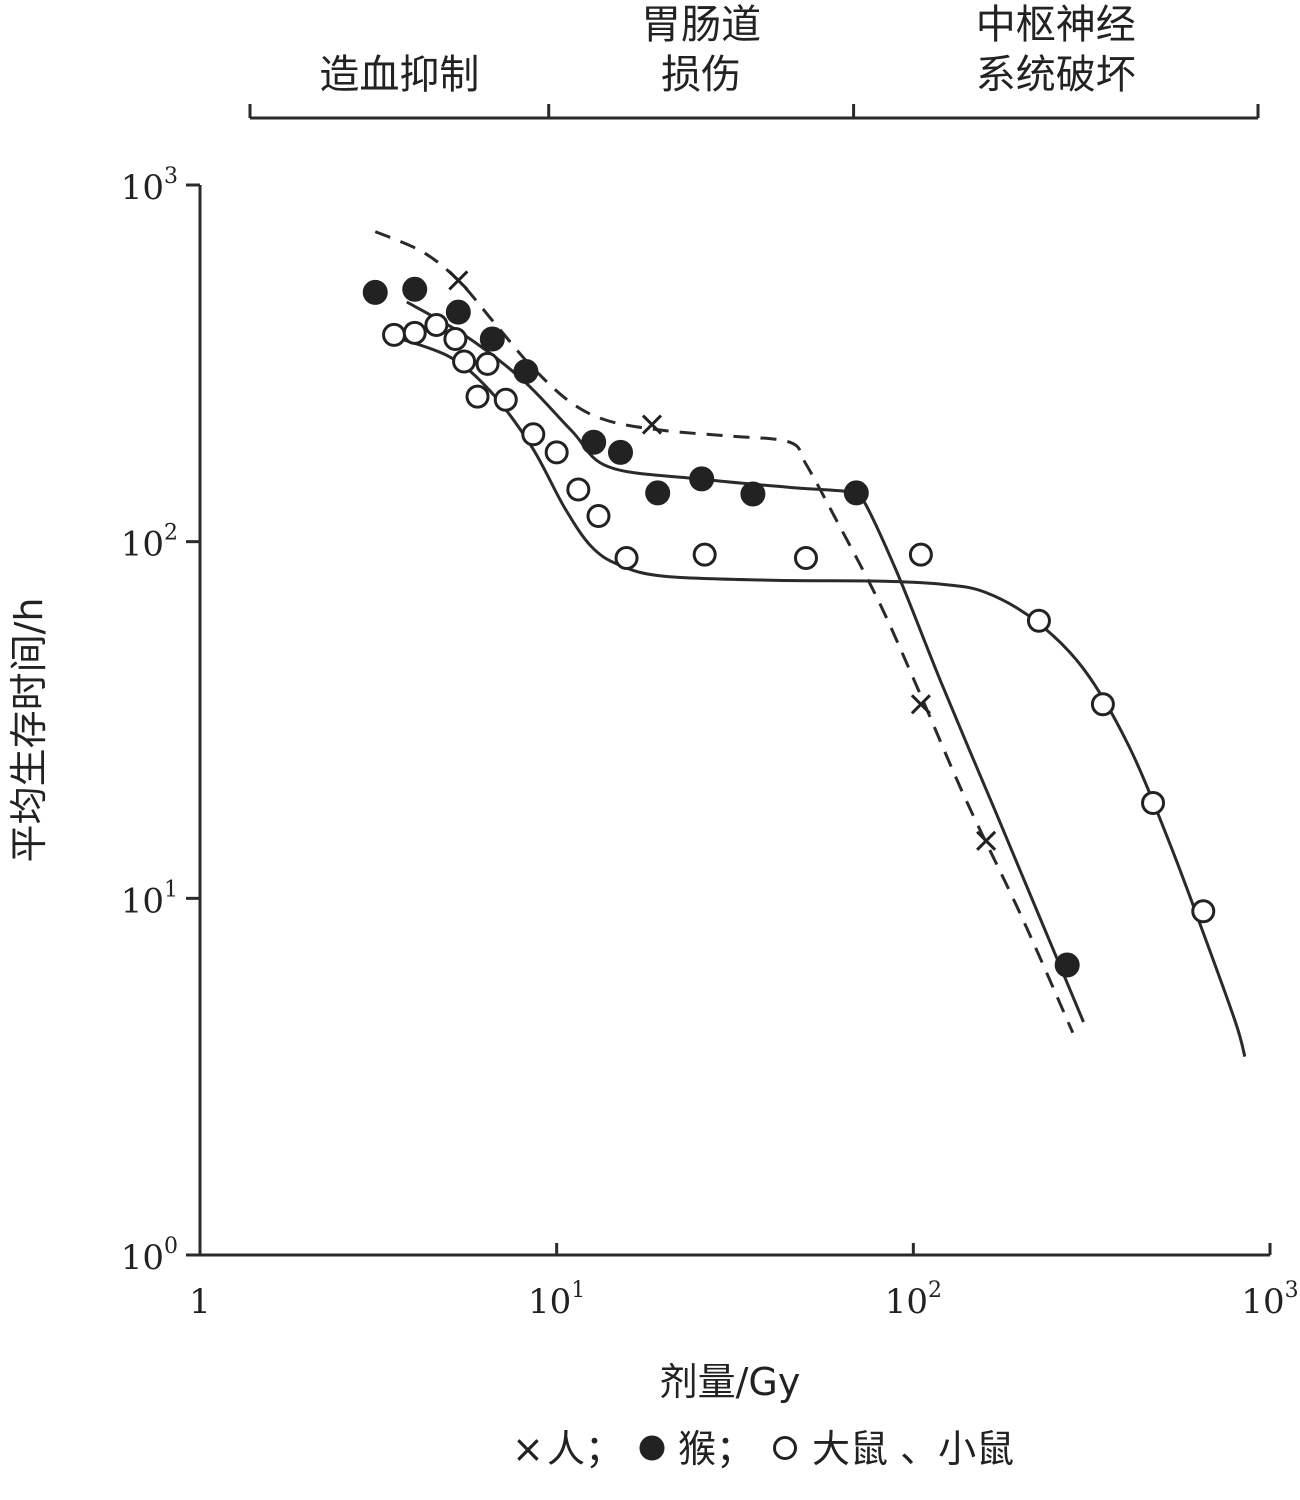 This screenshot has width=1300, height=1500. What do you see at coordinates (730, 1382) in the screenshot?
I see `x-axis-title: 剂量/Gy` at bounding box center [730, 1382].